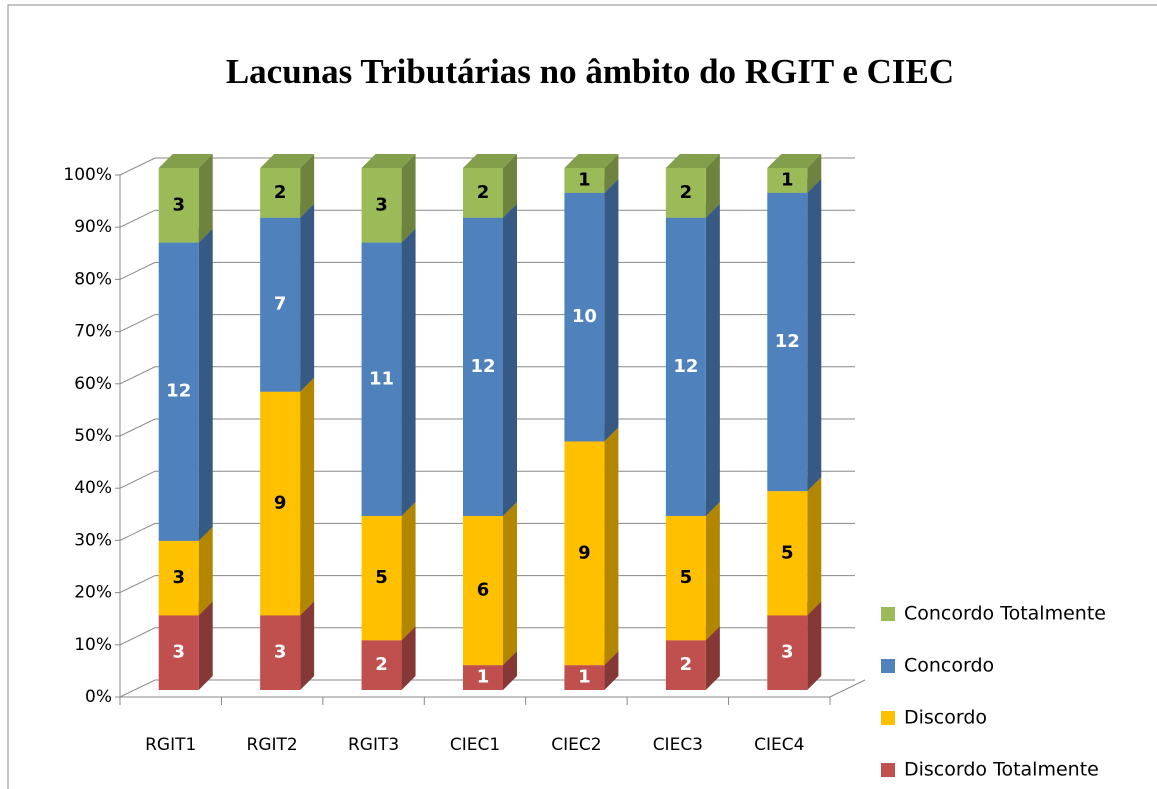  What do you see at coordinates (93, 227) in the screenshot?
I see `y-tick-label: 90%` at bounding box center [93, 227].